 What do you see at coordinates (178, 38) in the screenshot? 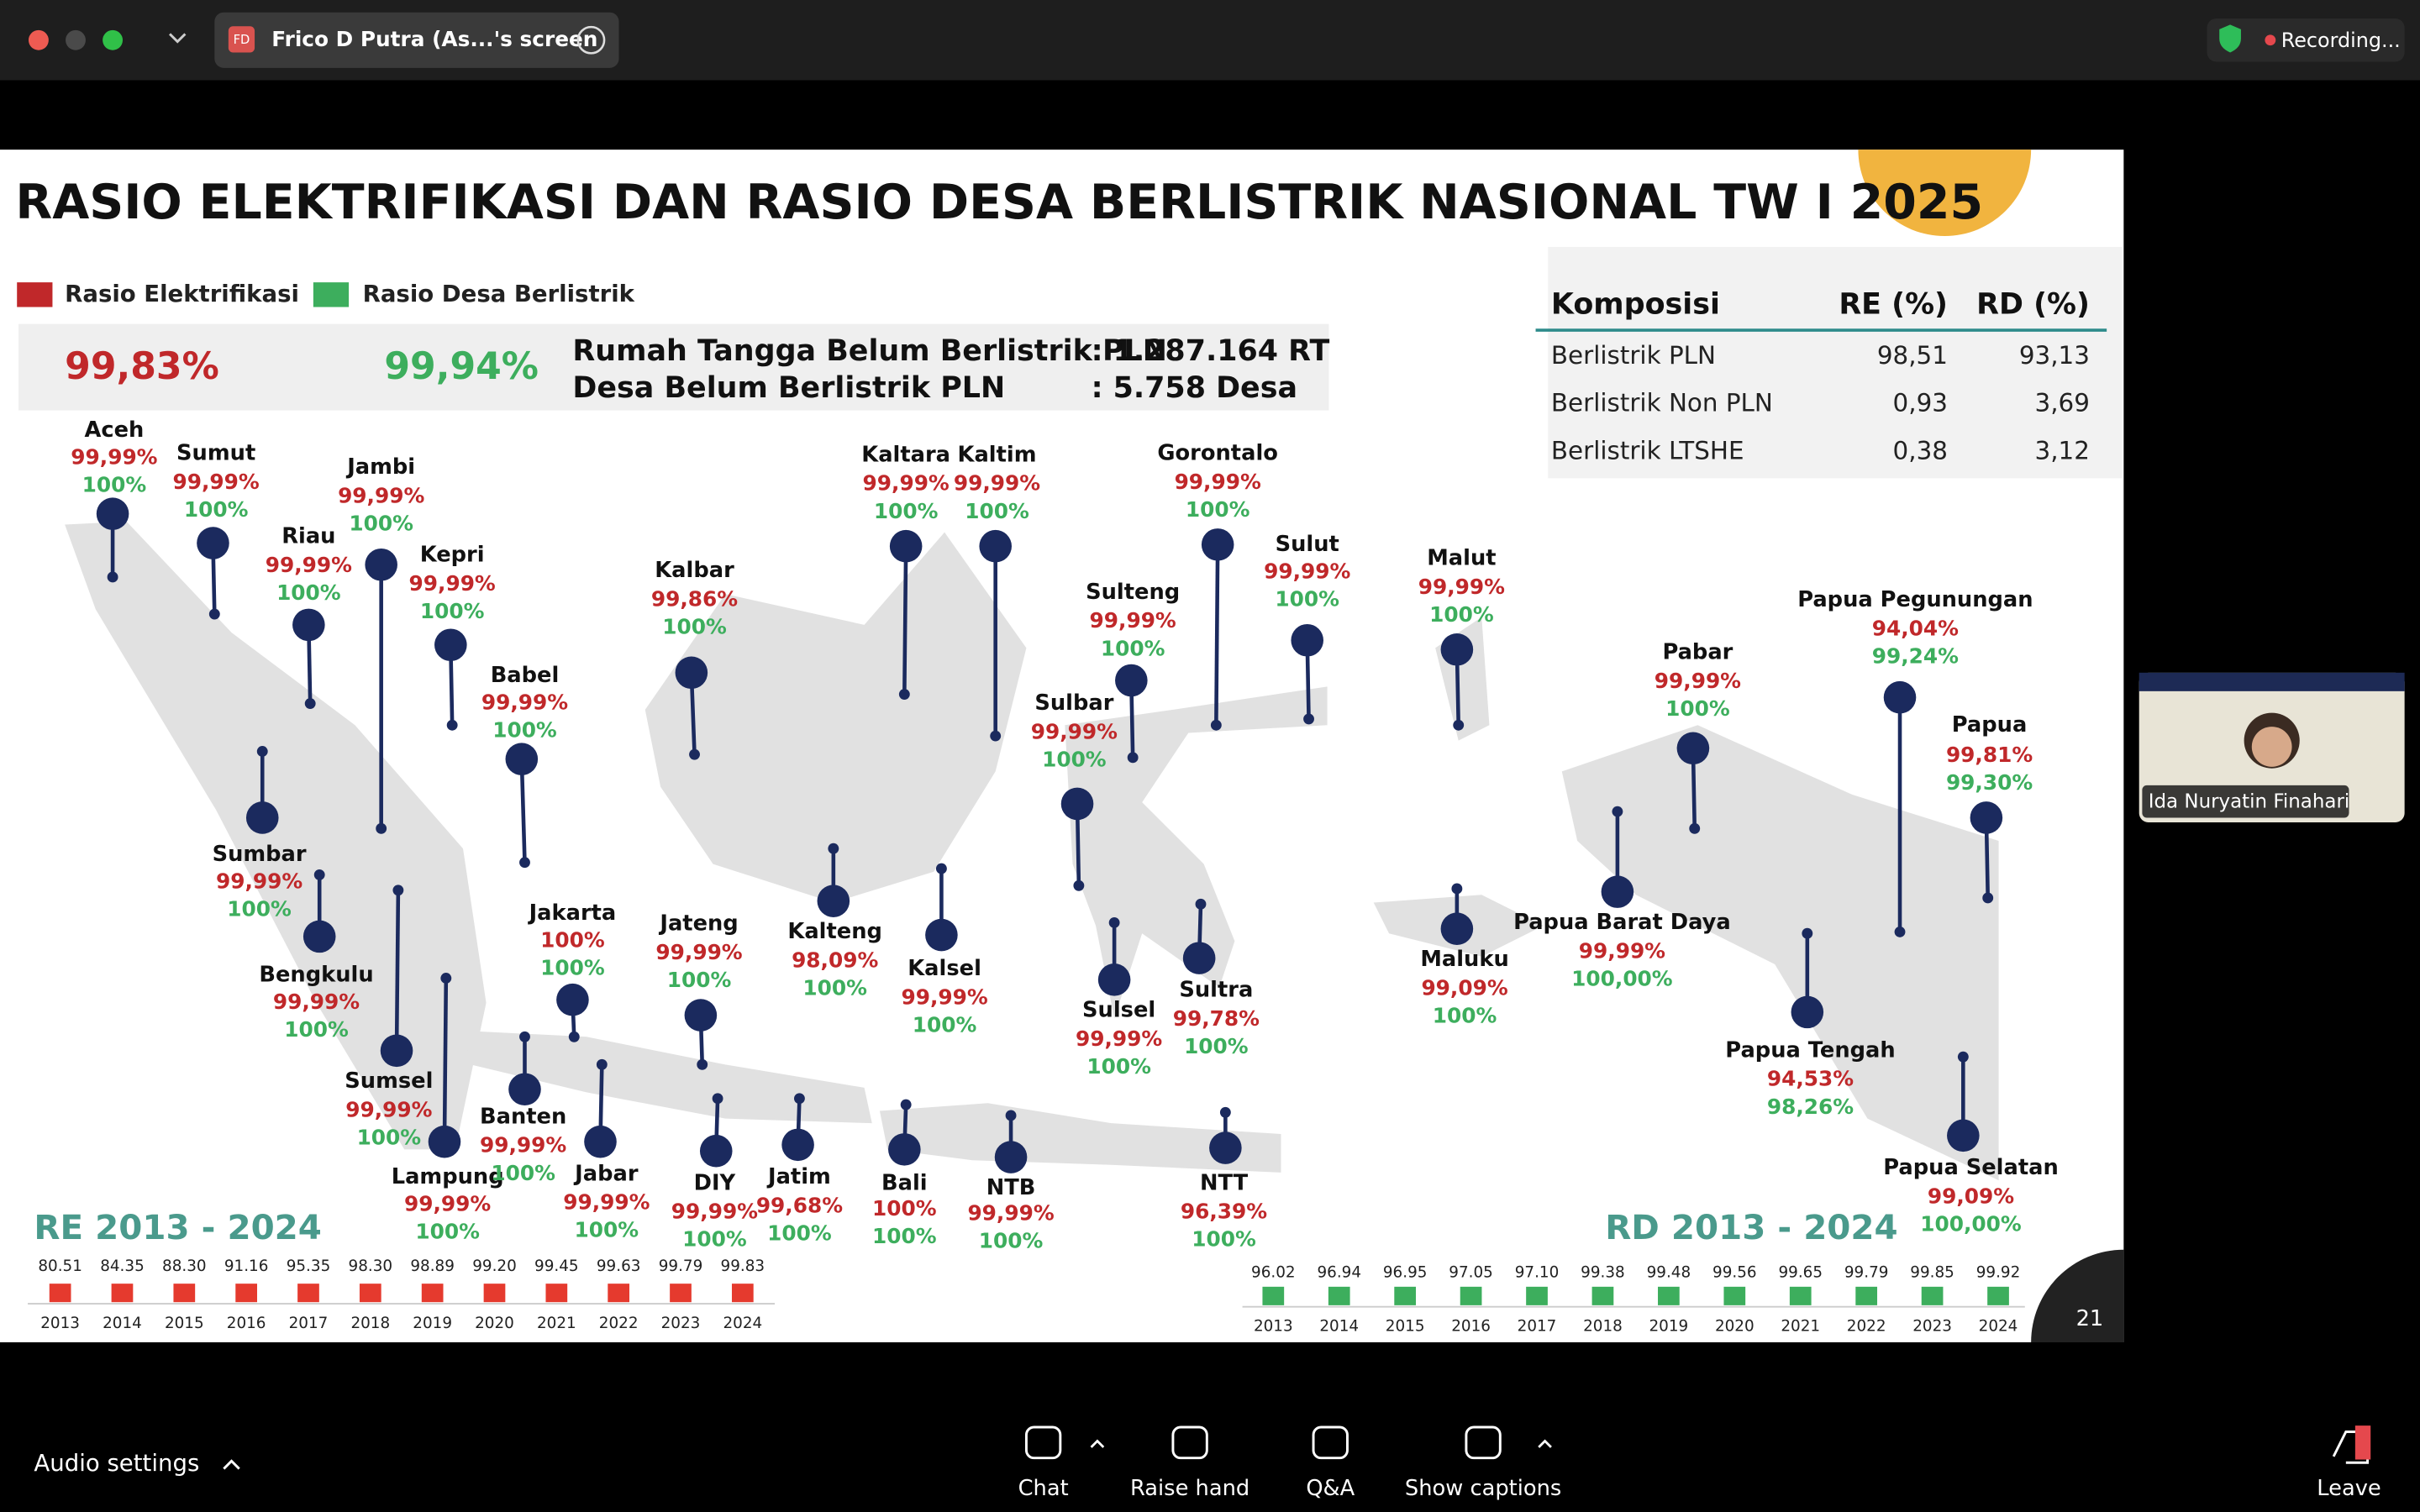
I see `dropdown-icon` at bounding box center [178, 38].